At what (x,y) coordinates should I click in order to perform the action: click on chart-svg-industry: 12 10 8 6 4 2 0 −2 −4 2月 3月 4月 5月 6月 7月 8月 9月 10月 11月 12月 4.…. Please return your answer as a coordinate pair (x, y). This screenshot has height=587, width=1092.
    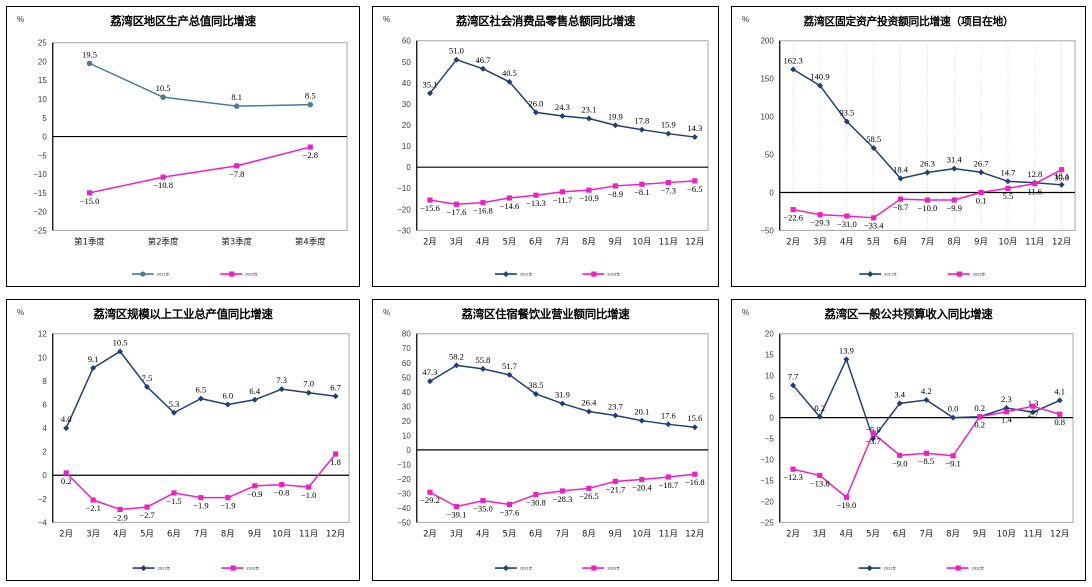
    Looking at the image, I should click on (194, 451).